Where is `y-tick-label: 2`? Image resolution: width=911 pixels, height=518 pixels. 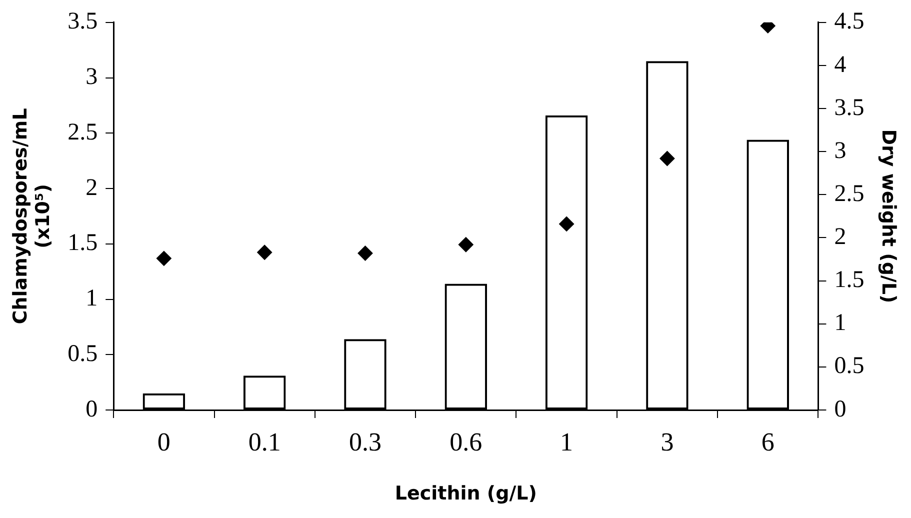 y-tick-label: 2 is located at coordinates (92, 187).